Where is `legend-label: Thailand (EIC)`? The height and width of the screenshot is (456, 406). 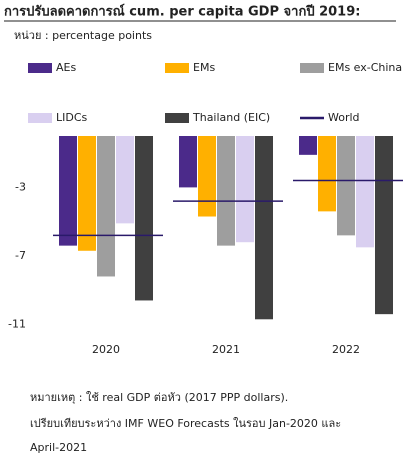 legend-label: Thailand (EIC) is located at coordinates (231, 117).